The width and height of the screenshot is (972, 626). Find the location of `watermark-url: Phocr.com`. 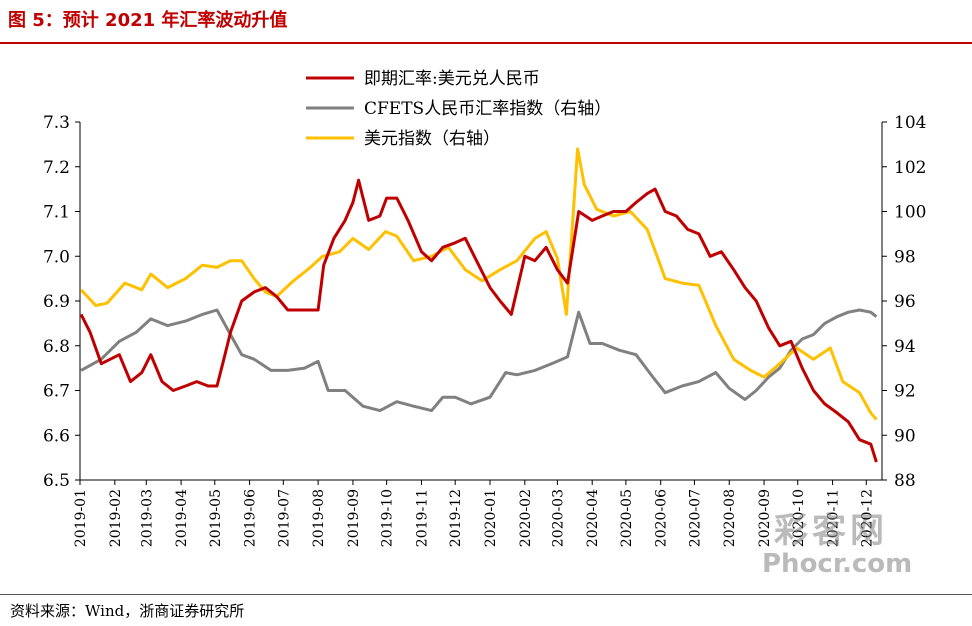

watermark-url: Phocr.com is located at coordinates (837, 564).